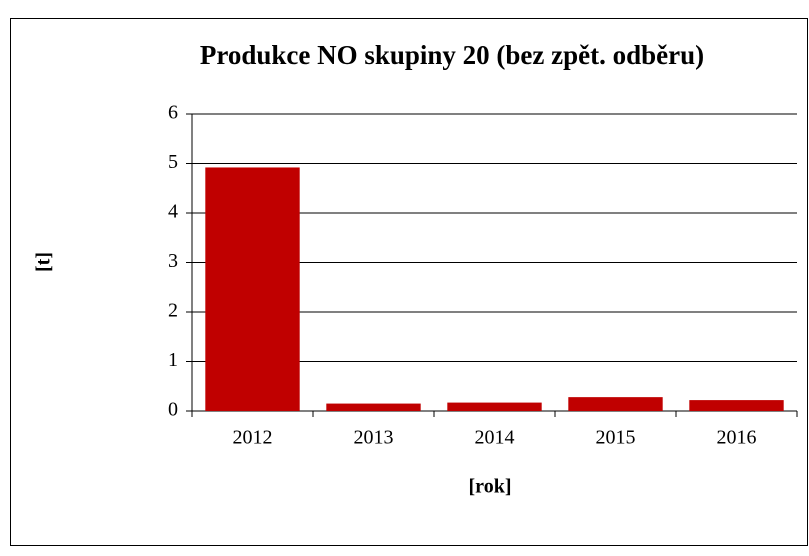 Image resolution: width=809 pixels, height=556 pixels. What do you see at coordinates (173, 113) in the screenshot?
I see `y-tick-label: 6` at bounding box center [173, 113].